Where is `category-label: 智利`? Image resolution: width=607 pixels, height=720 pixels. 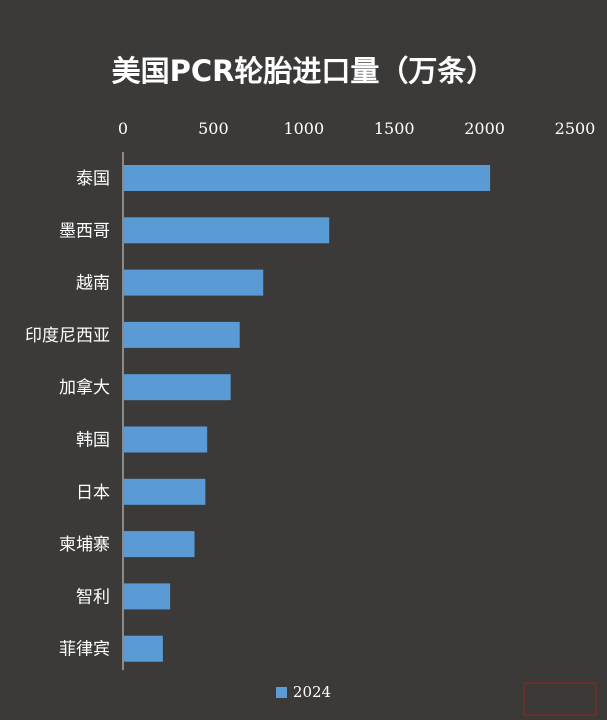 category-label: 智利 is located at coordinates (93, 597).